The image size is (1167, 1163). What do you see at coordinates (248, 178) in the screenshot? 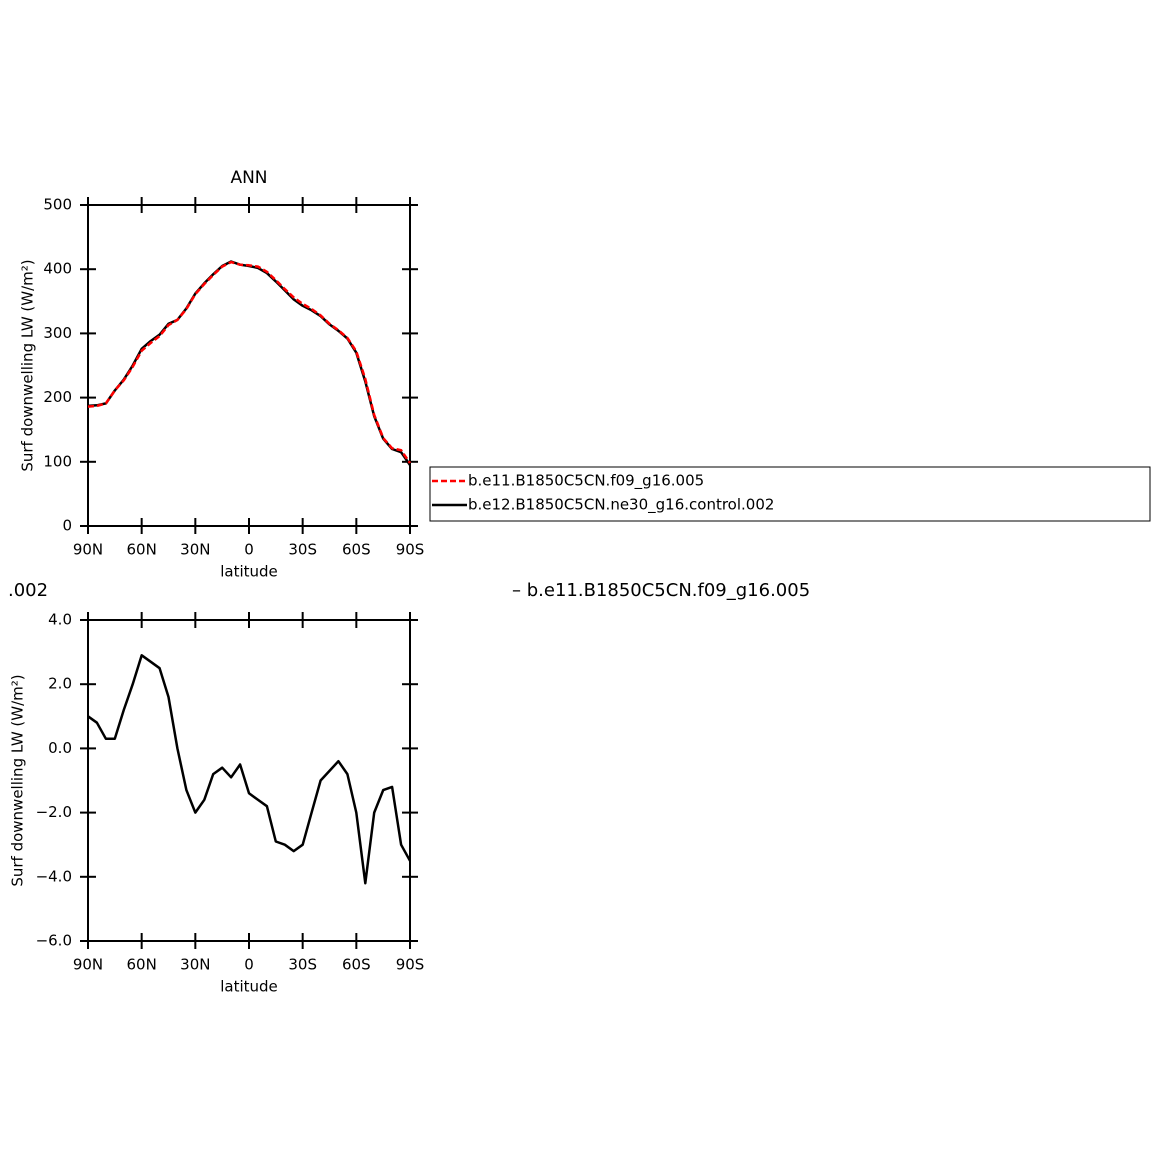
I see `chart-title: ANN` at bounding box center [248, 178].